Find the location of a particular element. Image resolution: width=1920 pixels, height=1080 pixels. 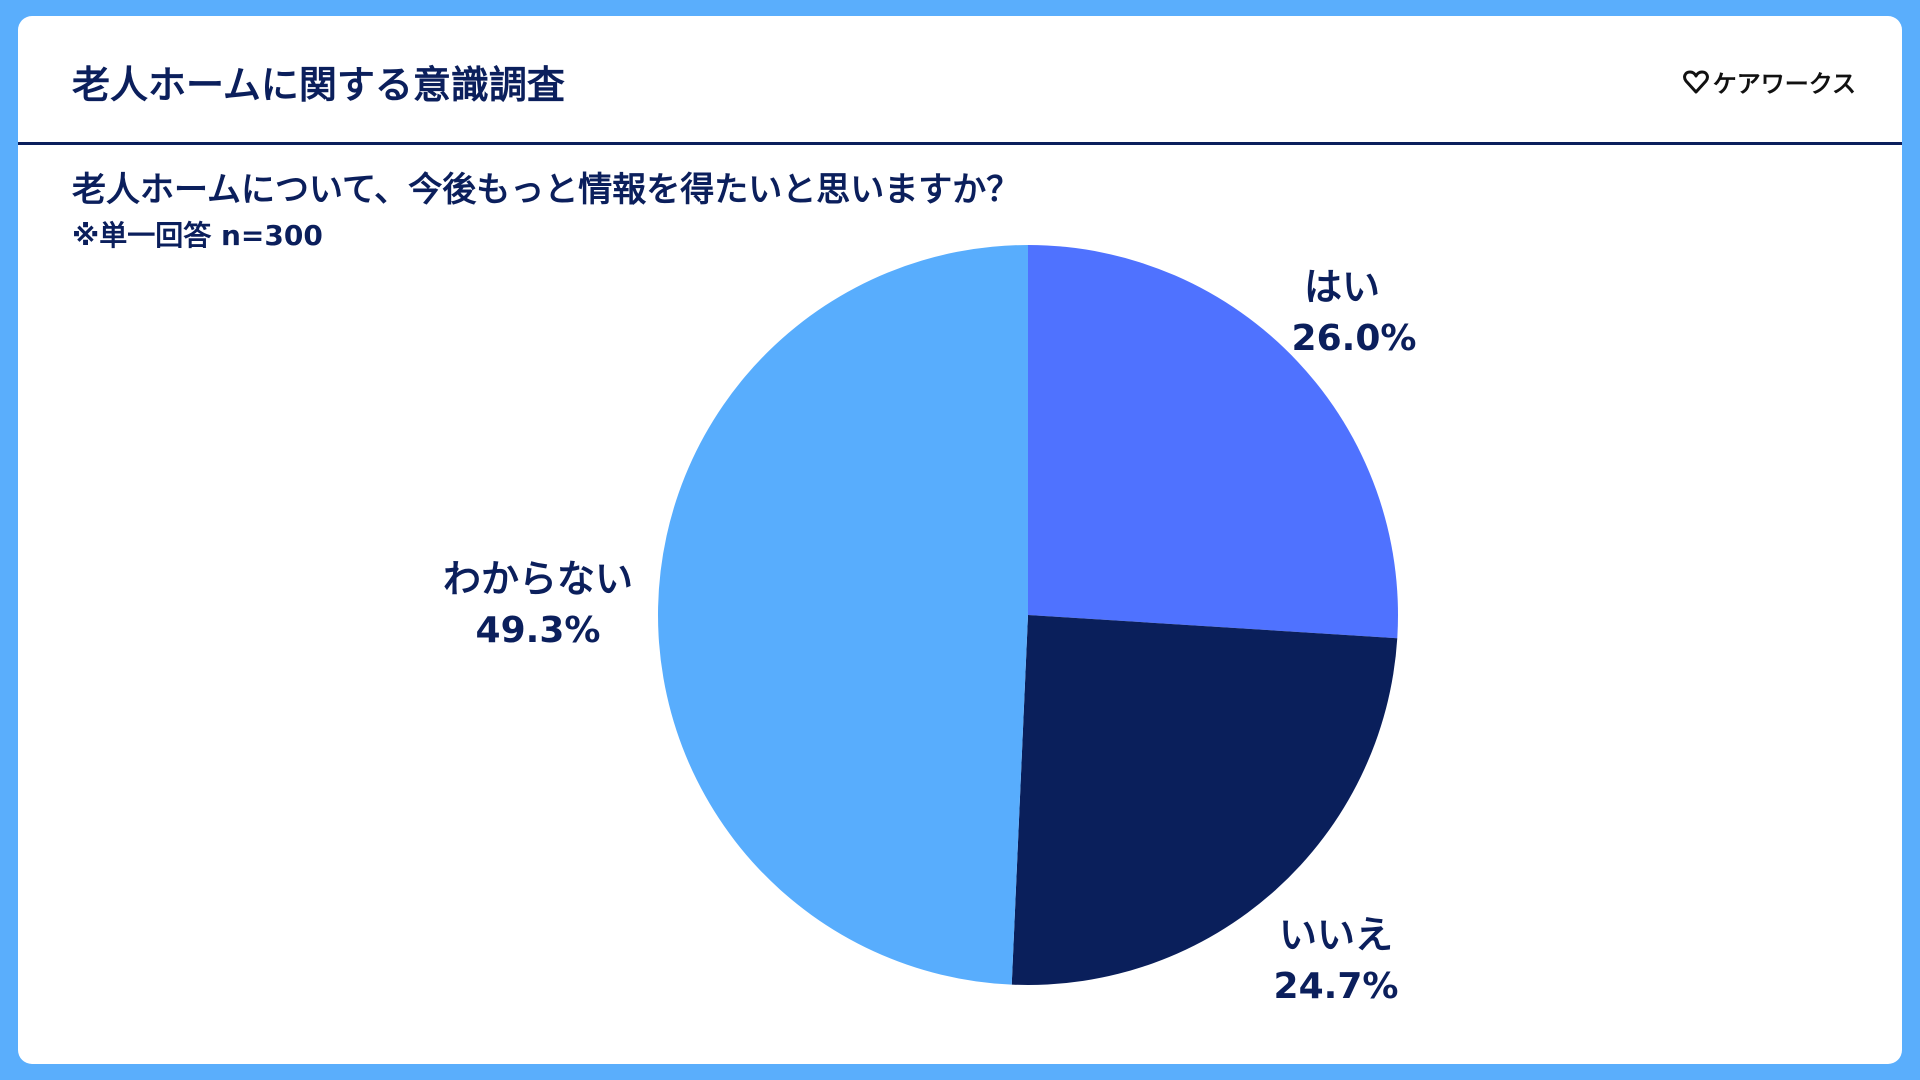

slice-value-label: 26.0% is located at coordinates (1354, 338).